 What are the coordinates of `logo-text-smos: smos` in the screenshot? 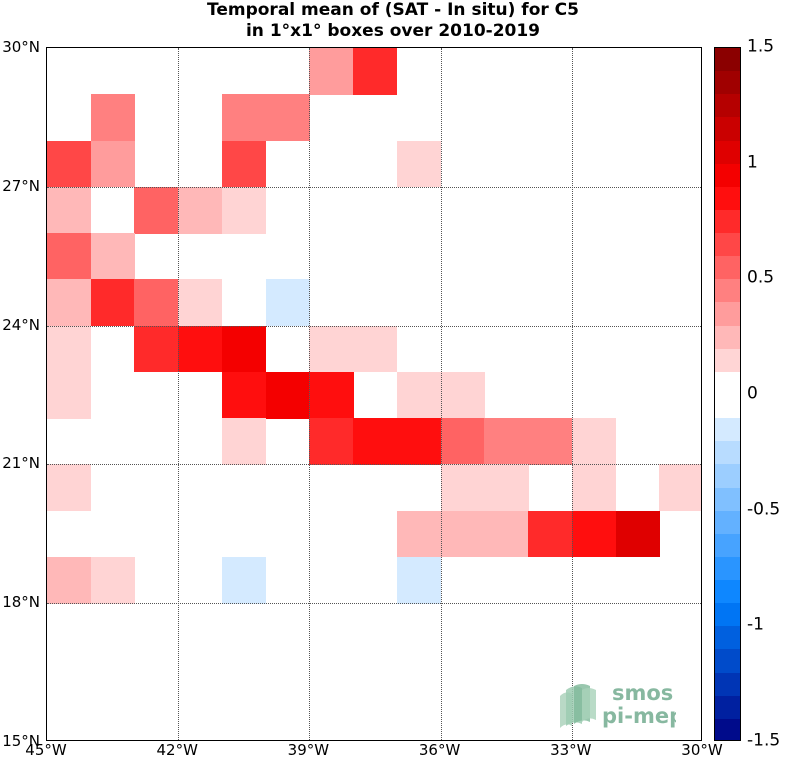 It's located at (642, 693).